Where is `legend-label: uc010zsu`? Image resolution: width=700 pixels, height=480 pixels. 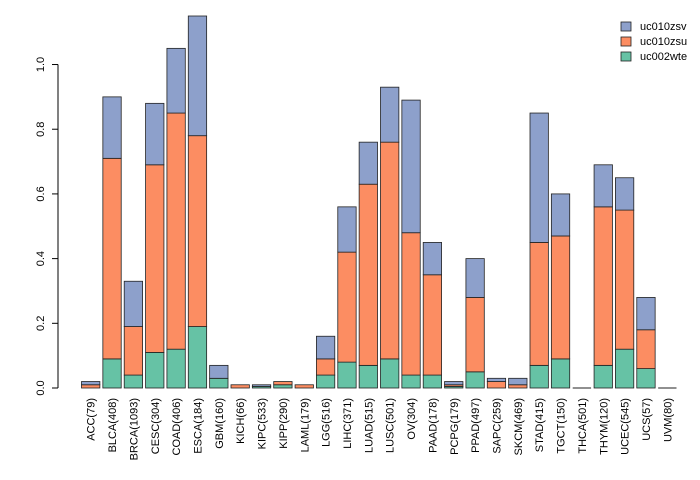 legend-label: uc010zsu is located at coordinates (663, 42).